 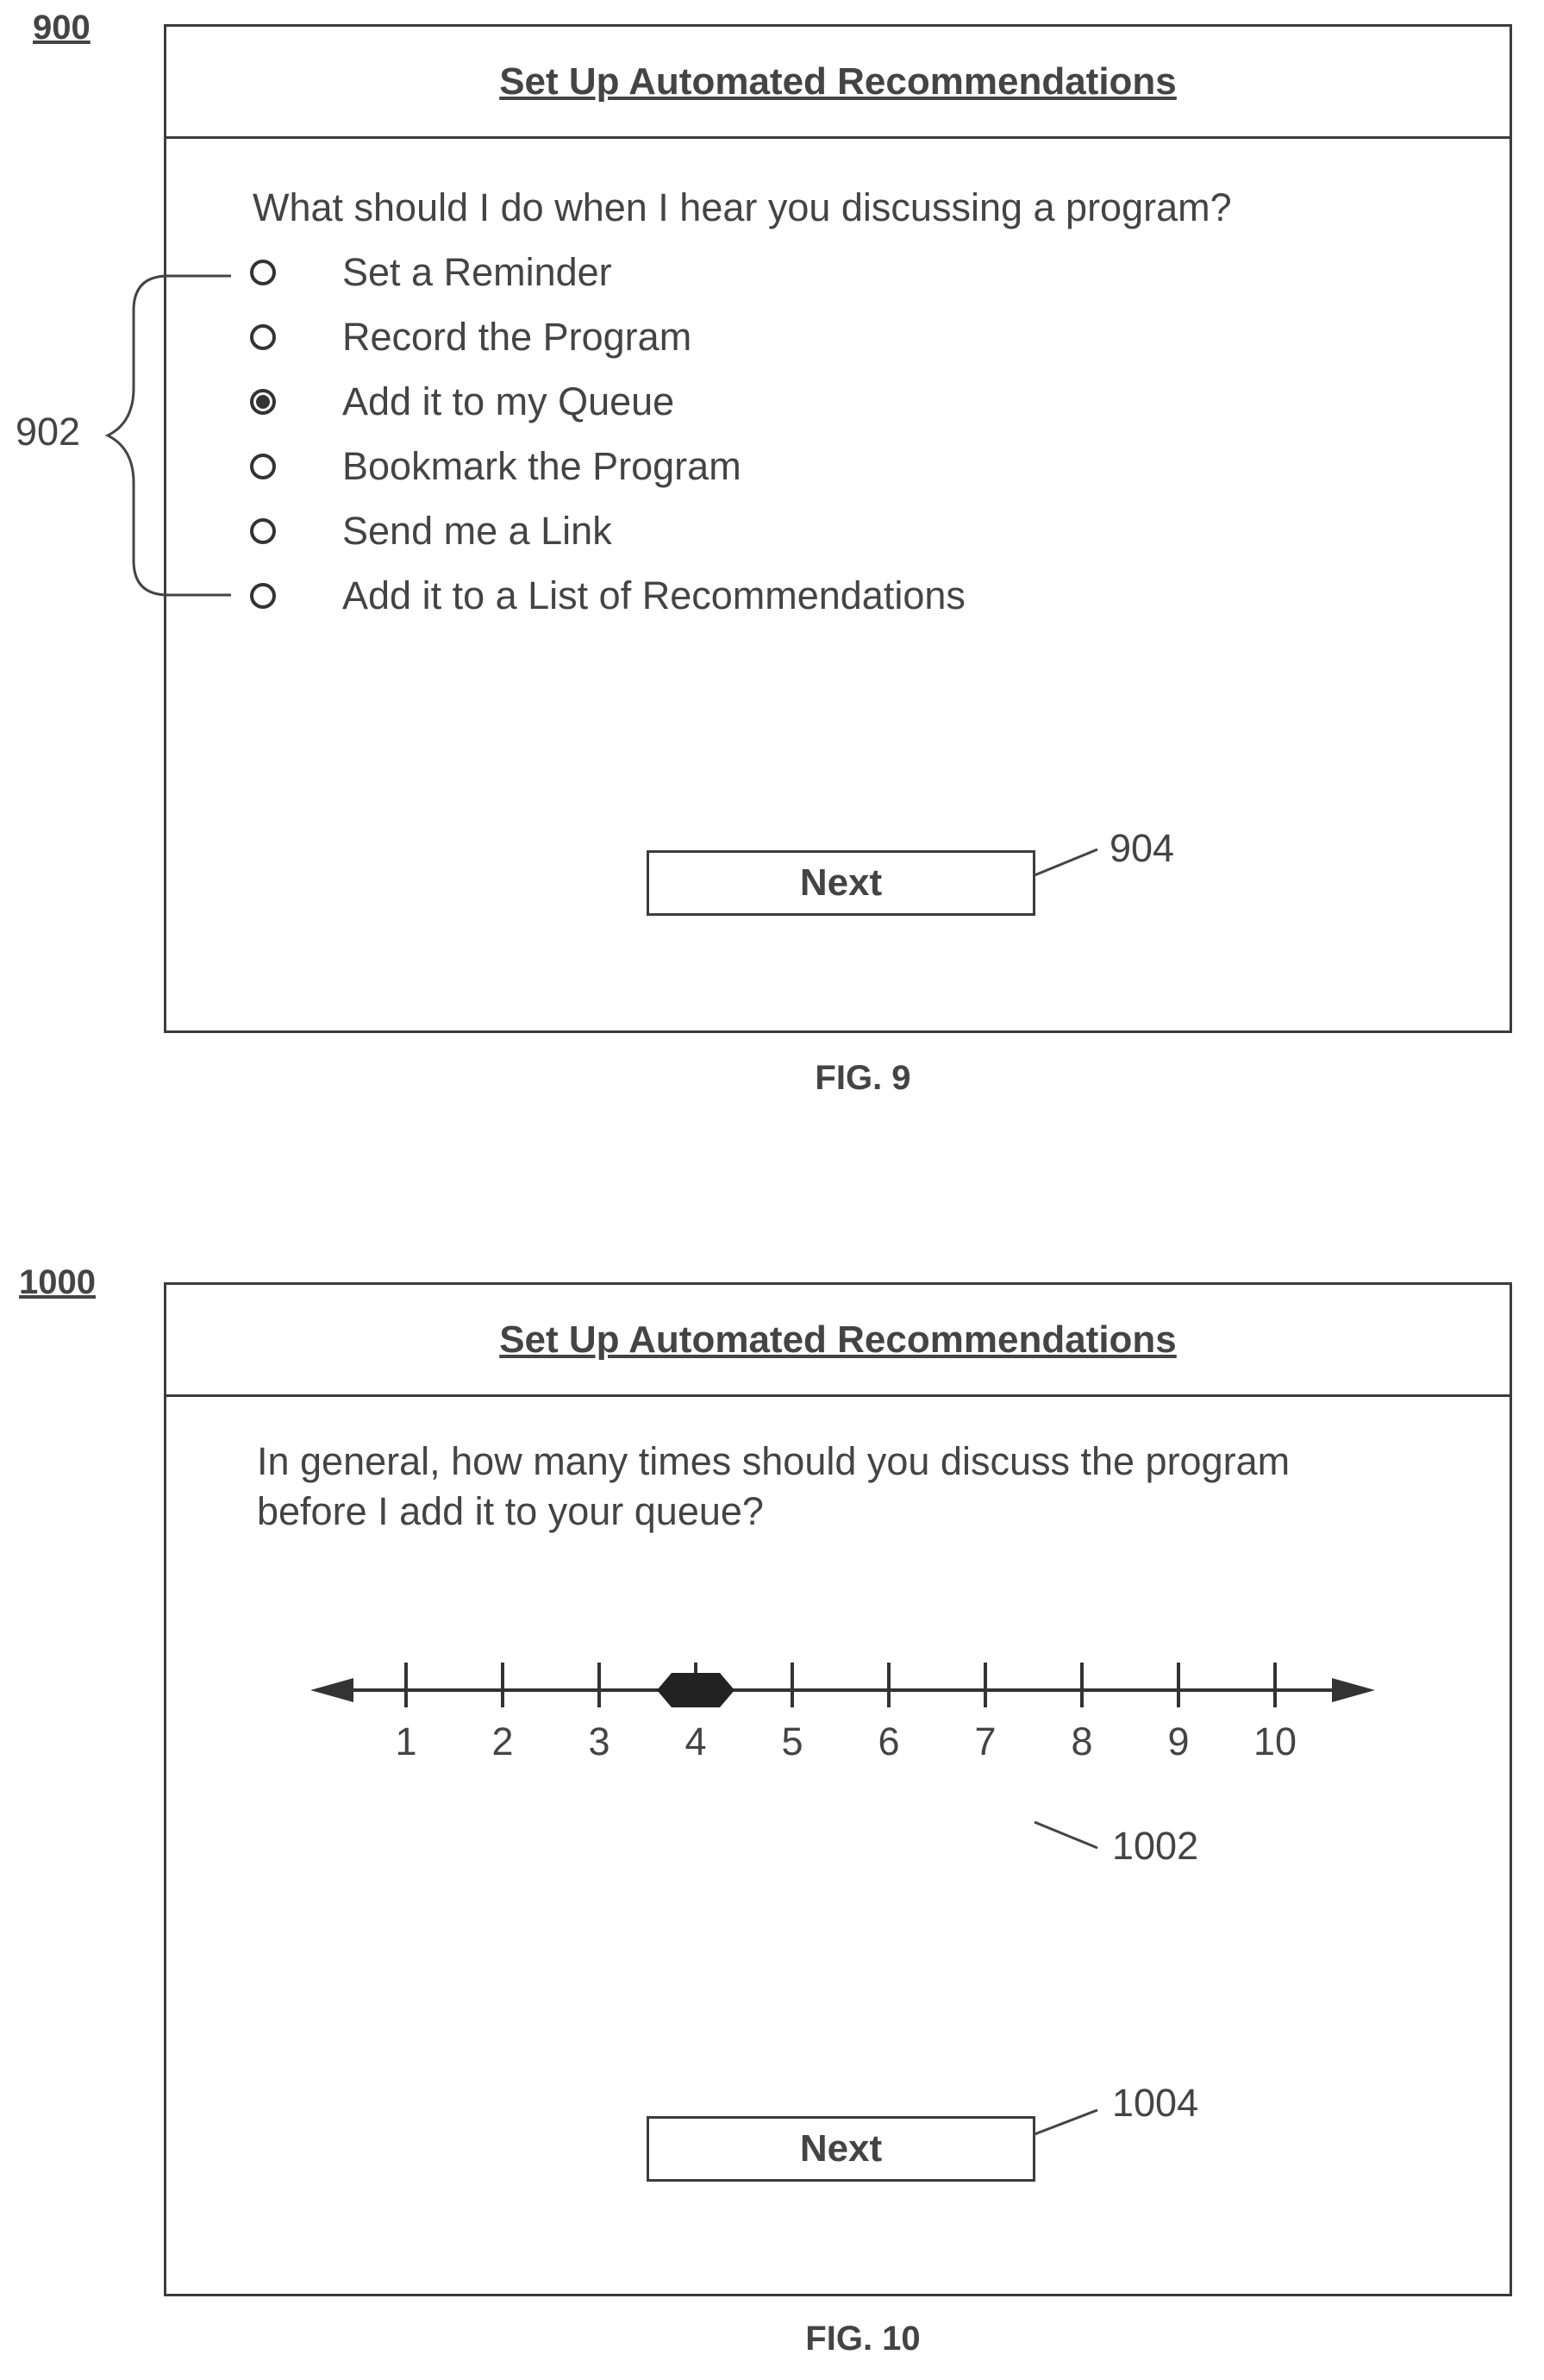 I want to click on radio-option-record-program: Record the Program, so click(x=470, y=337).